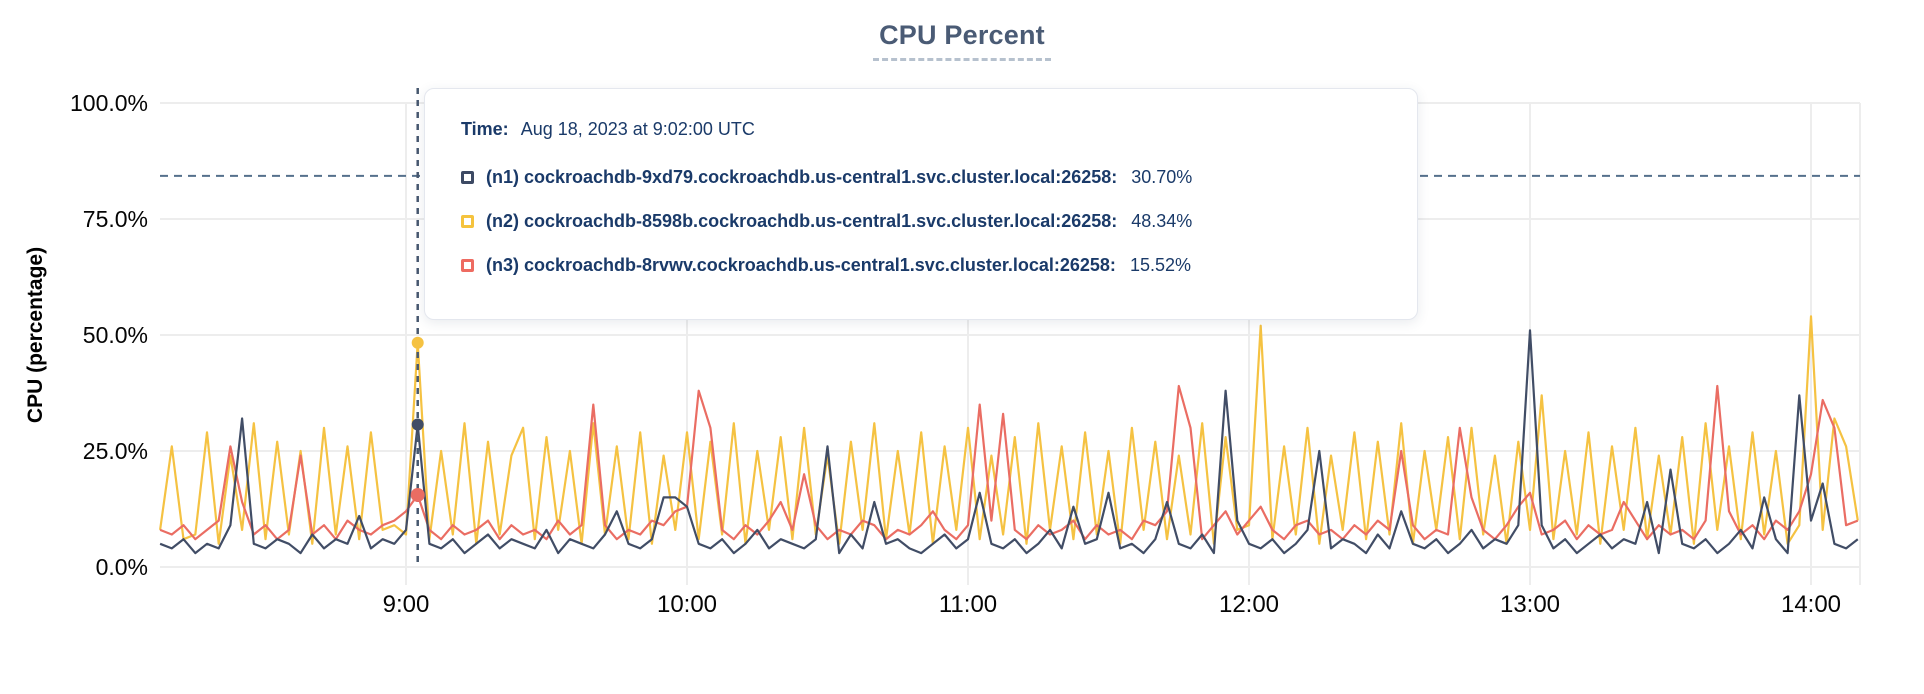  Describe the element at coordinates (108, 103) in the screenshot. I see `y-tick-label: 100.0%` at that location.